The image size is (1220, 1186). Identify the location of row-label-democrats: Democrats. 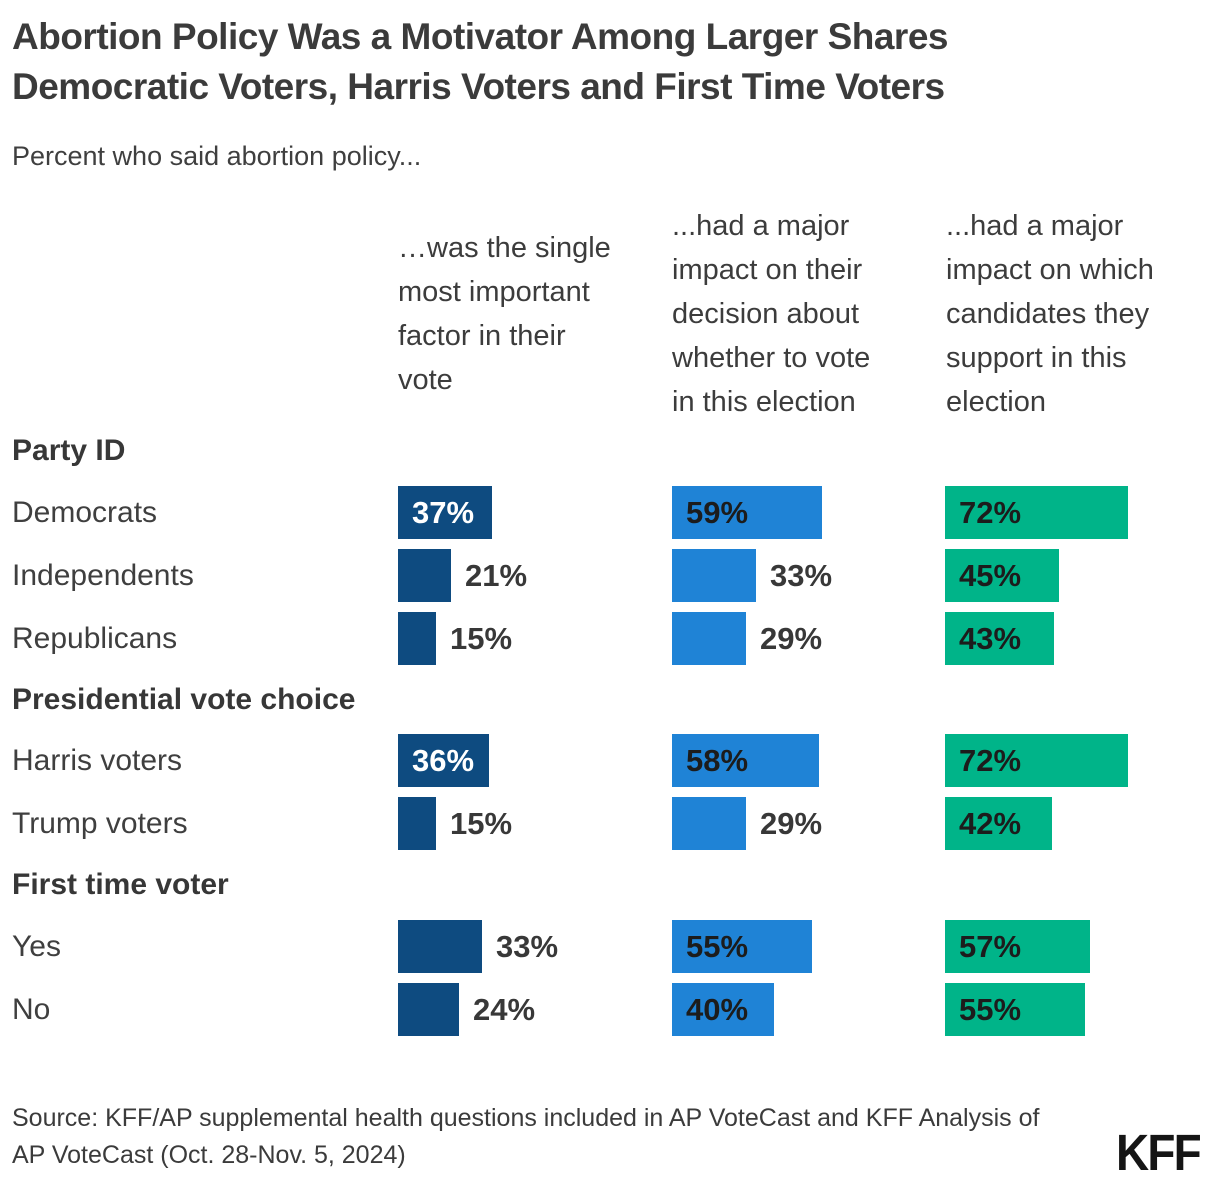
(85, 512).